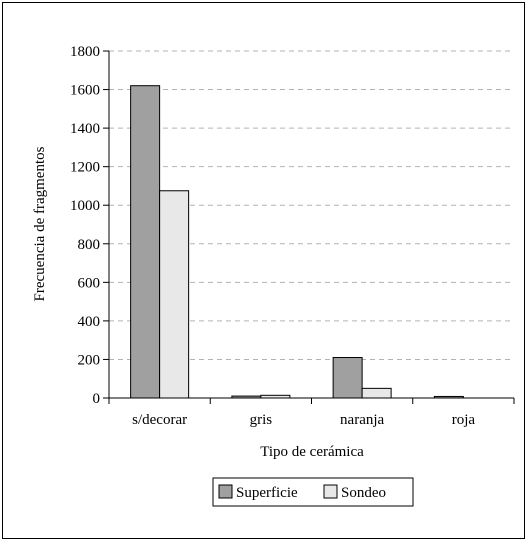  What do you see at coordinates (464, 420) in the screenshot?
I see `x-tick-label: roja` at bounding box center [464, 420].